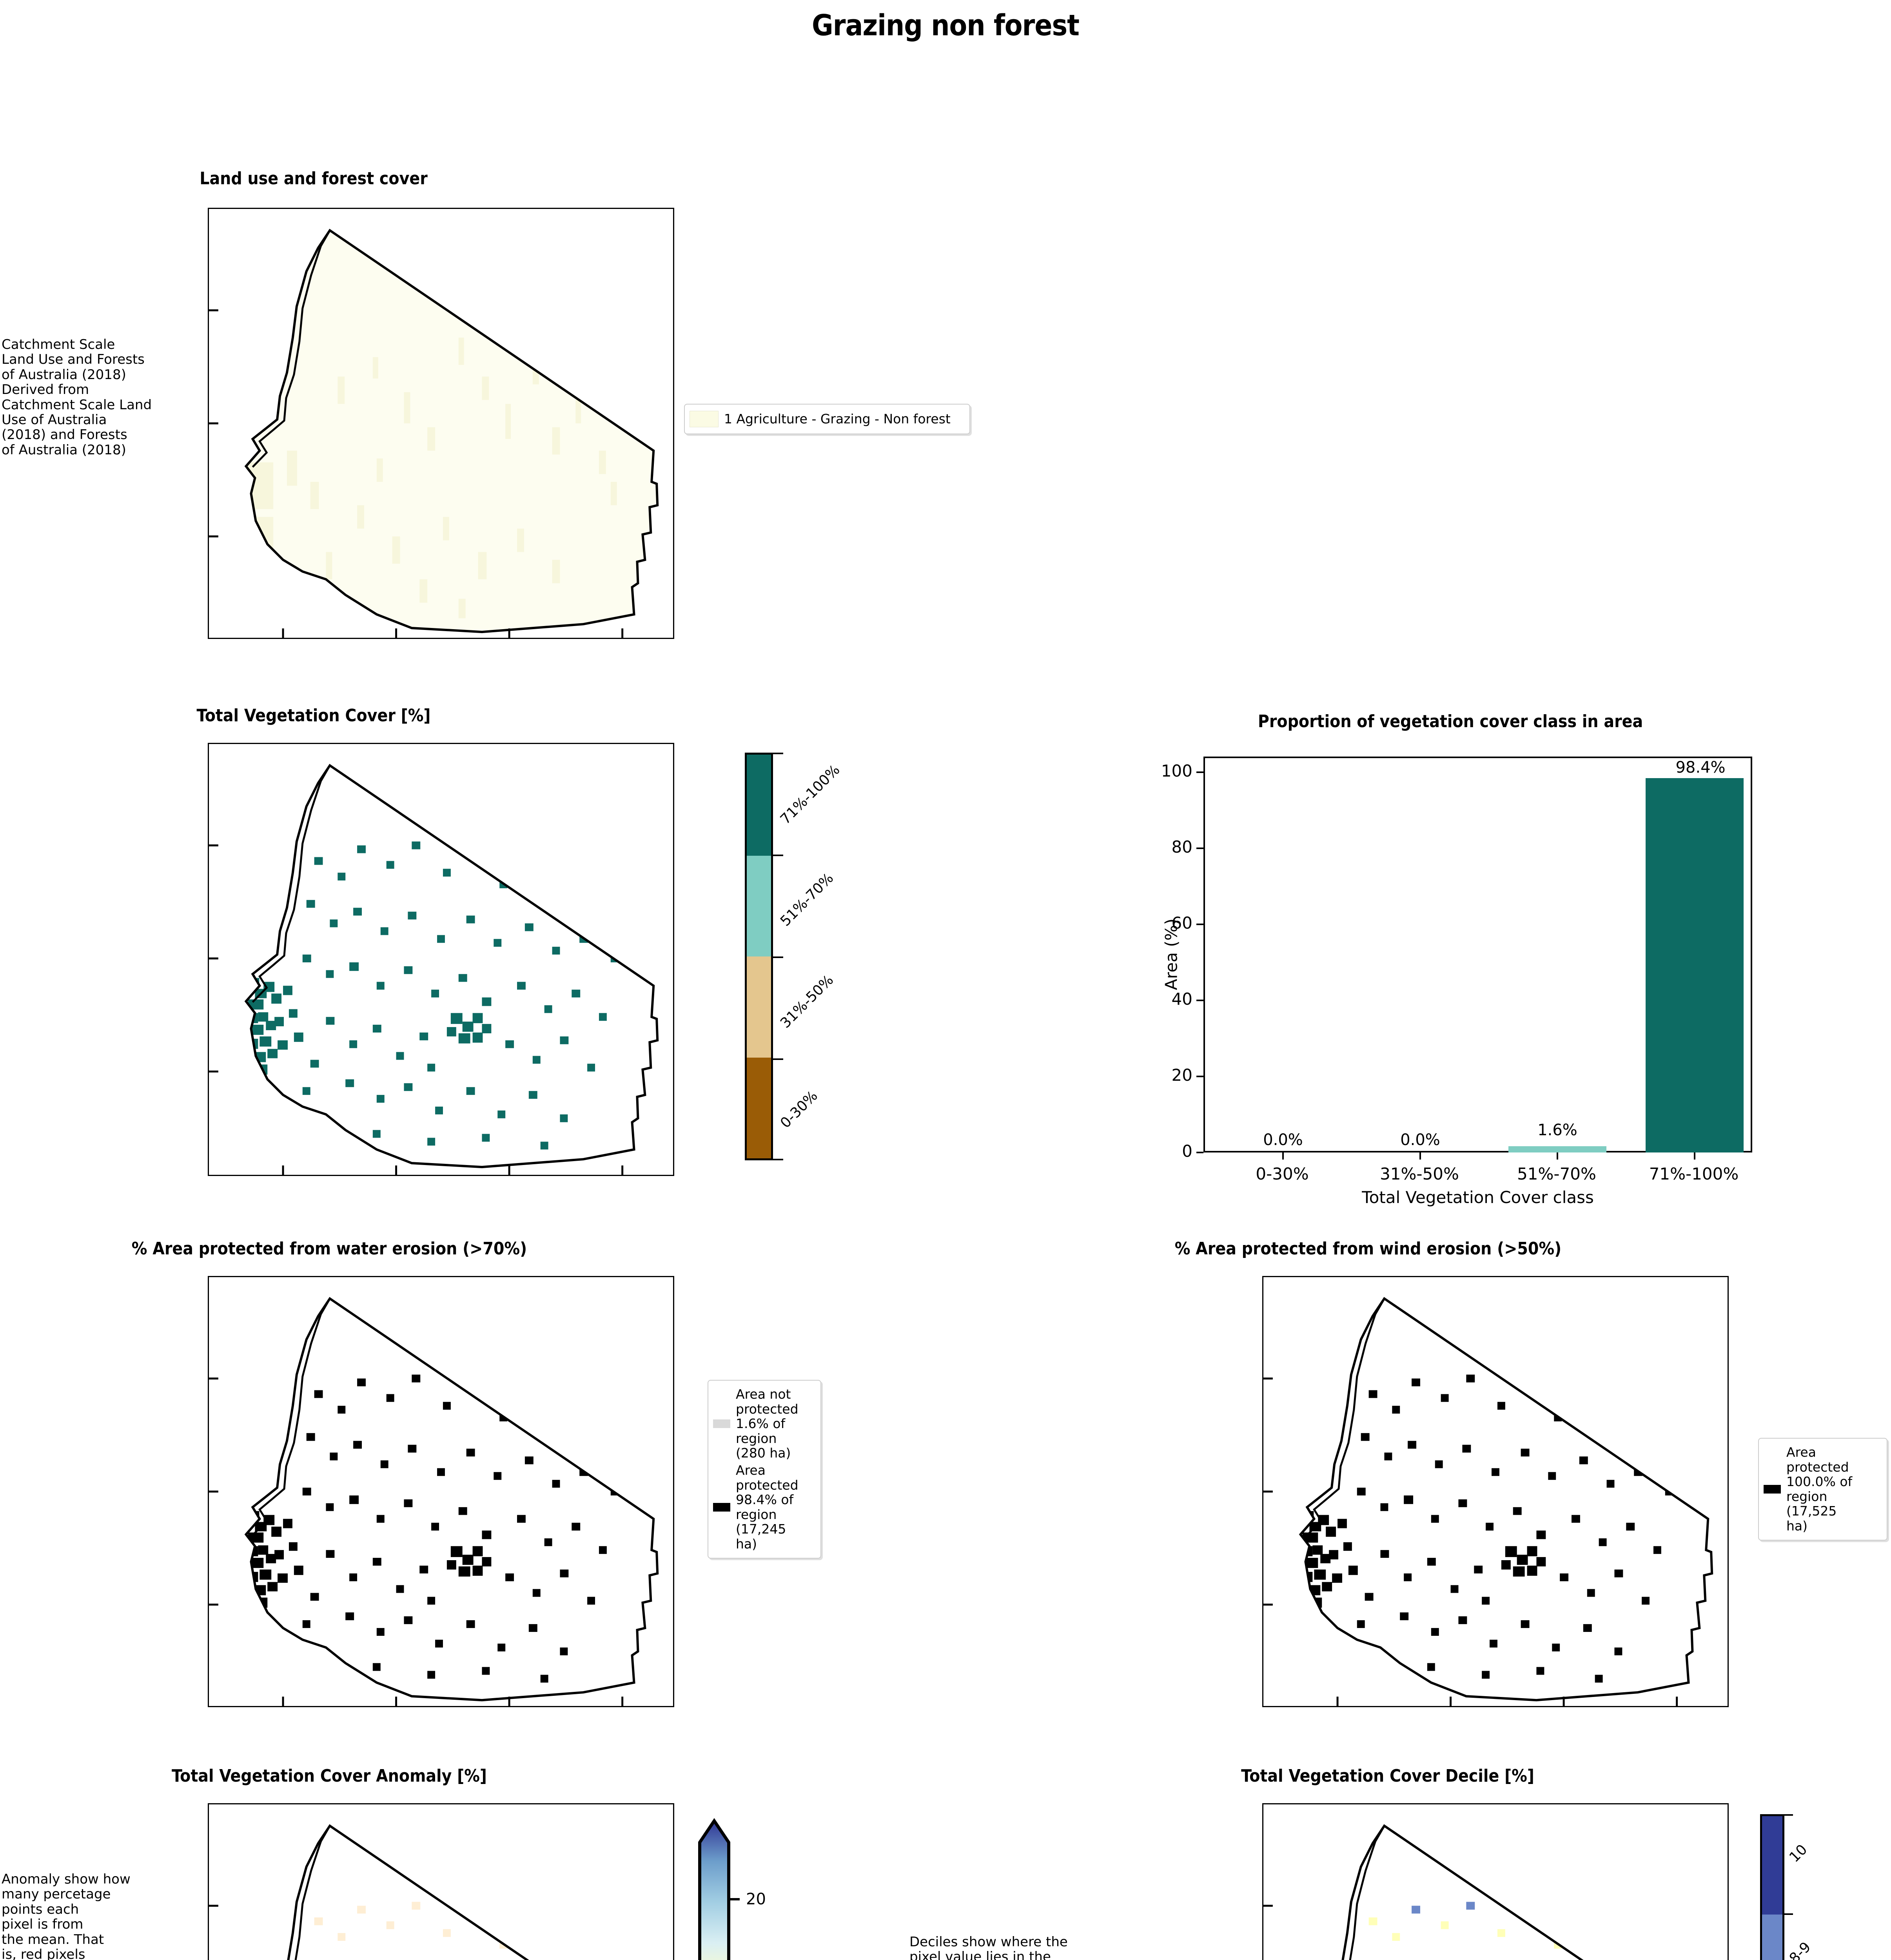  I want to click on anomaly-colorbar: 20 10 0 -10 -20, so click(770, 1887).